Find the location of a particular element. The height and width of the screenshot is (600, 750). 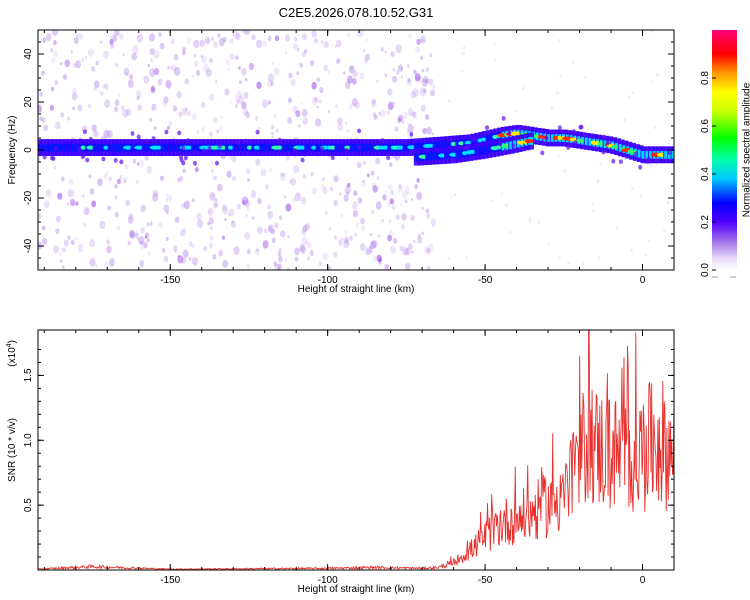

snr-scale-exponent: 4 is located at coordinates (9, 345).